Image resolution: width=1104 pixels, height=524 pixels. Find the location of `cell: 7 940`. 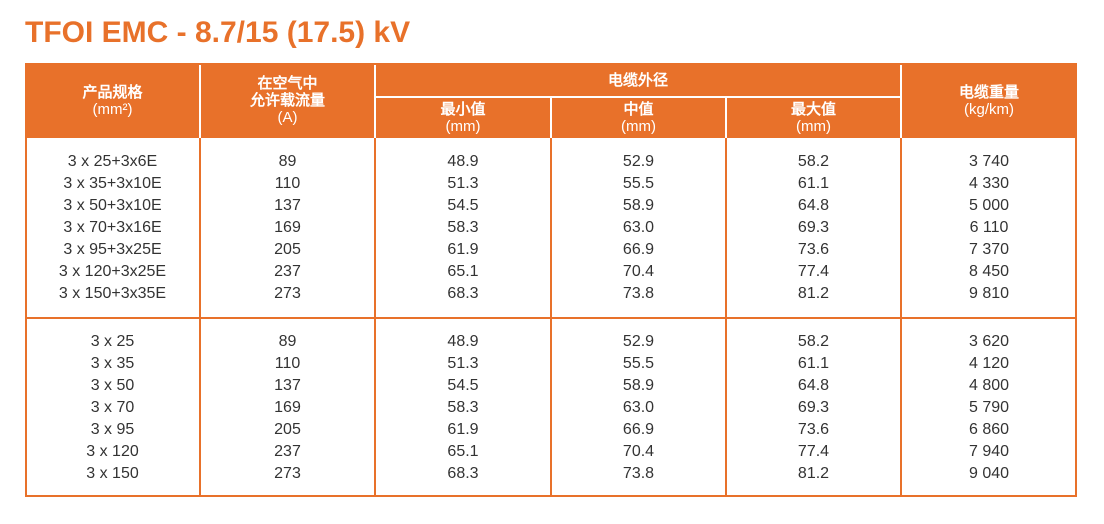

cell: 7 940 is located at coordinates (989, 451).